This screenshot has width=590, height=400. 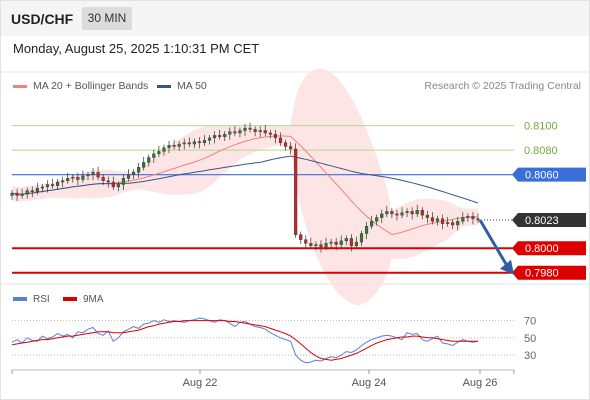 I want to click on chart-datetime: Monday, August 25, 2025 1:10:31 PM CET, so click(x=136, y=48).